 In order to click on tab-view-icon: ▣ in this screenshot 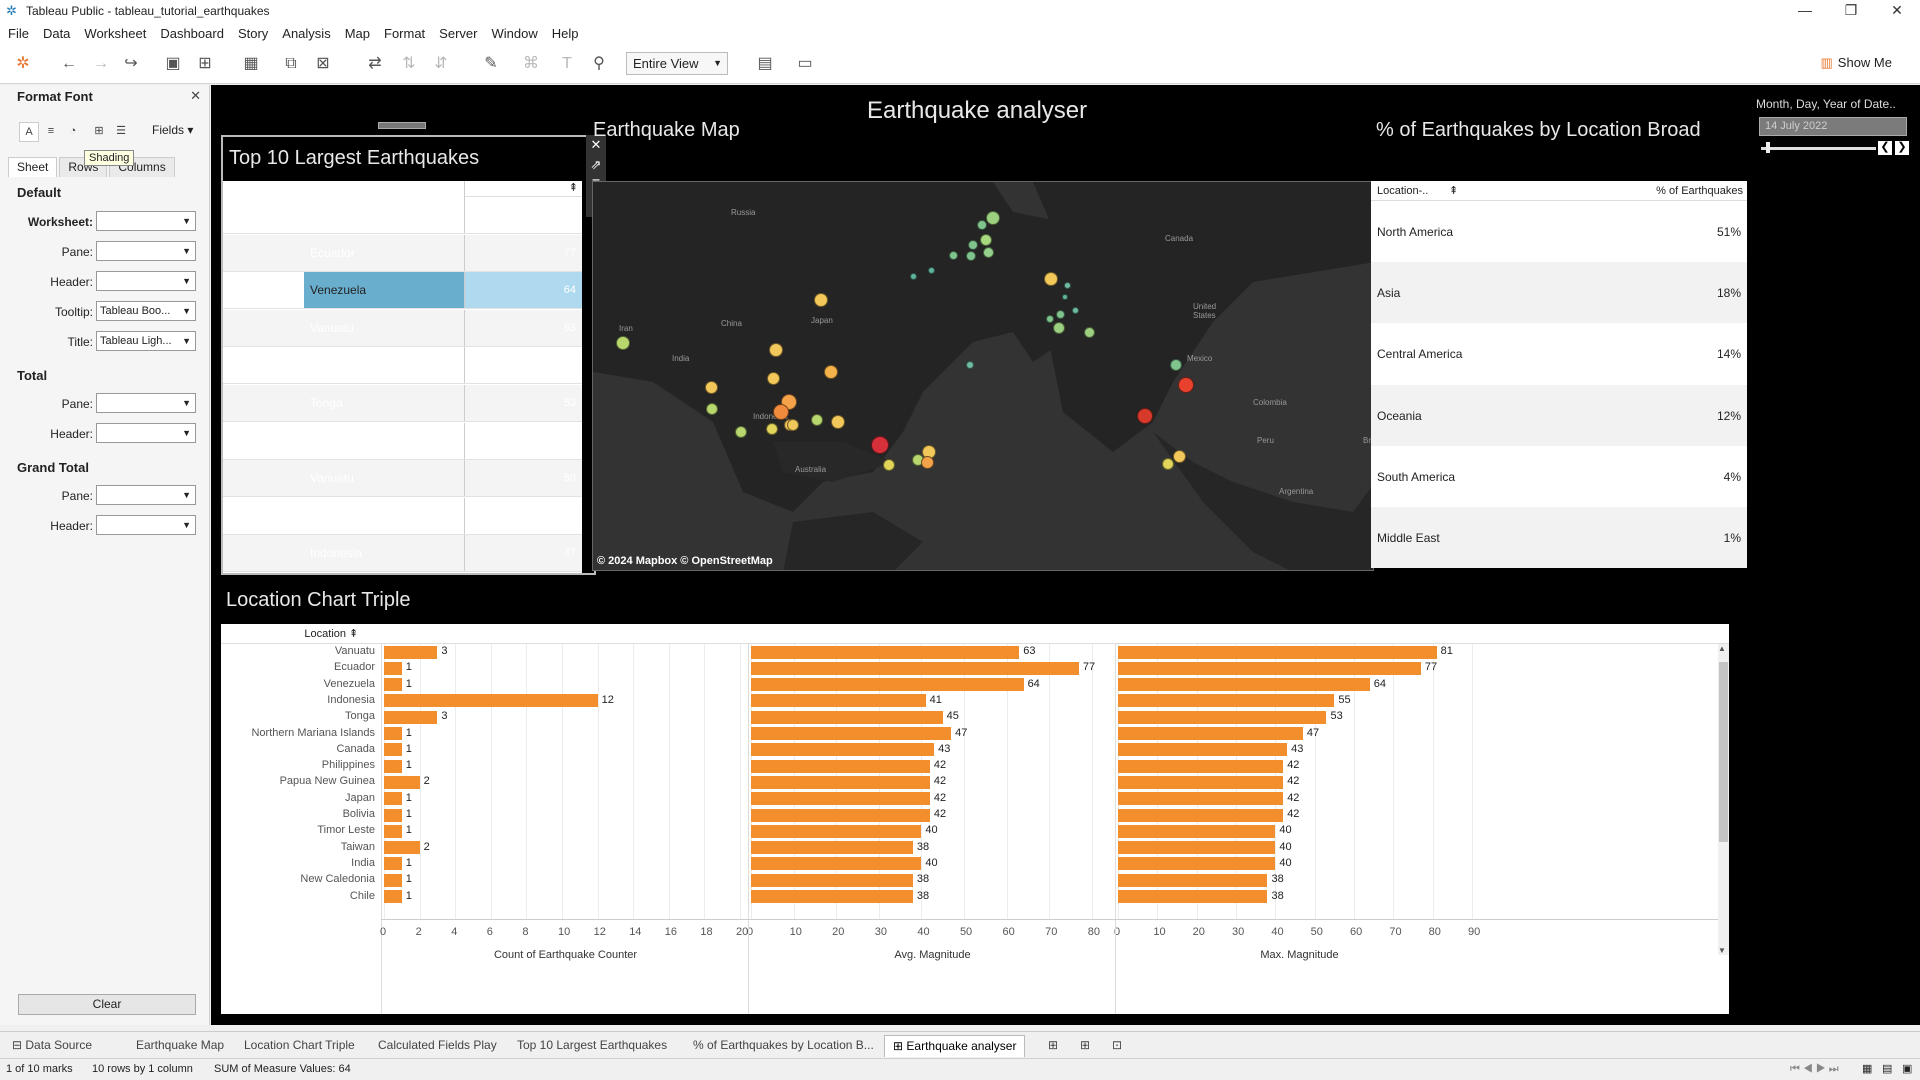, I will do `click(1907, 1069)`.